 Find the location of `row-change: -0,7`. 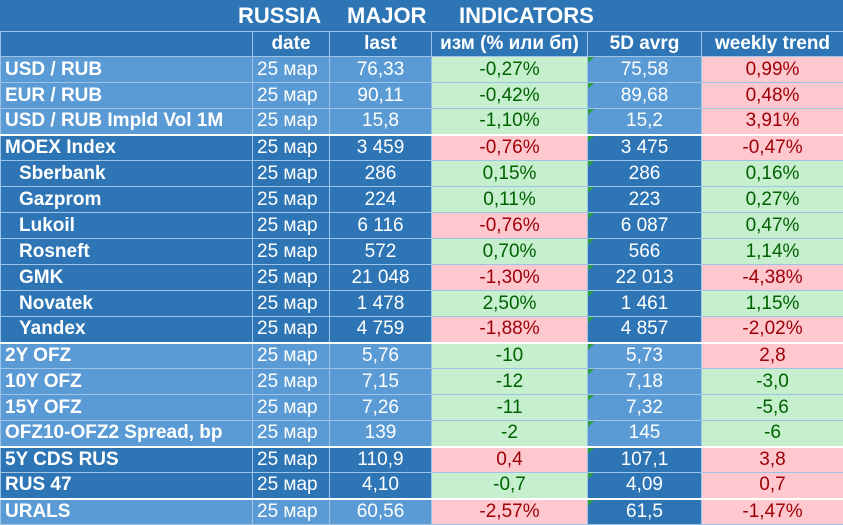

row-change: -0,7 is located at coordinates (510, 486).